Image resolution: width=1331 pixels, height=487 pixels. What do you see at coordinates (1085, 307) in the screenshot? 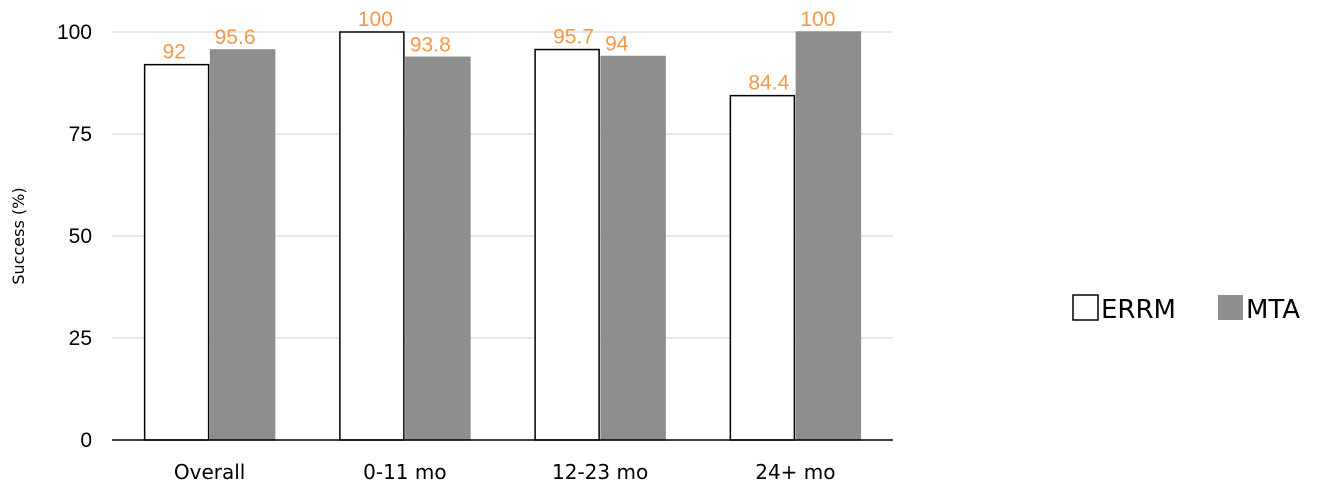
I see `legend-swatch-errm` at bounding box center [1085, 307].